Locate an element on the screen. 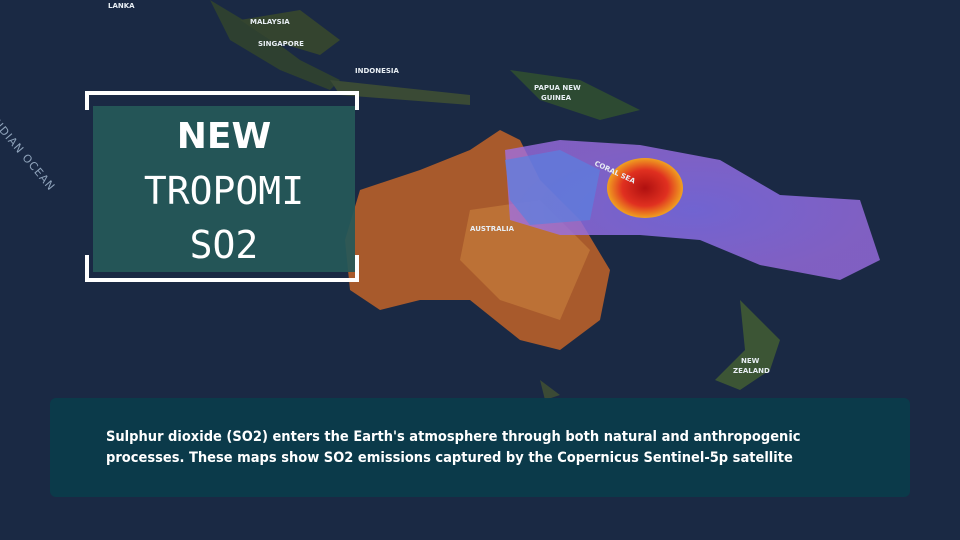 The image size is (960, 540). map-label: MALAYSIA is located at coordinates (270, 22).